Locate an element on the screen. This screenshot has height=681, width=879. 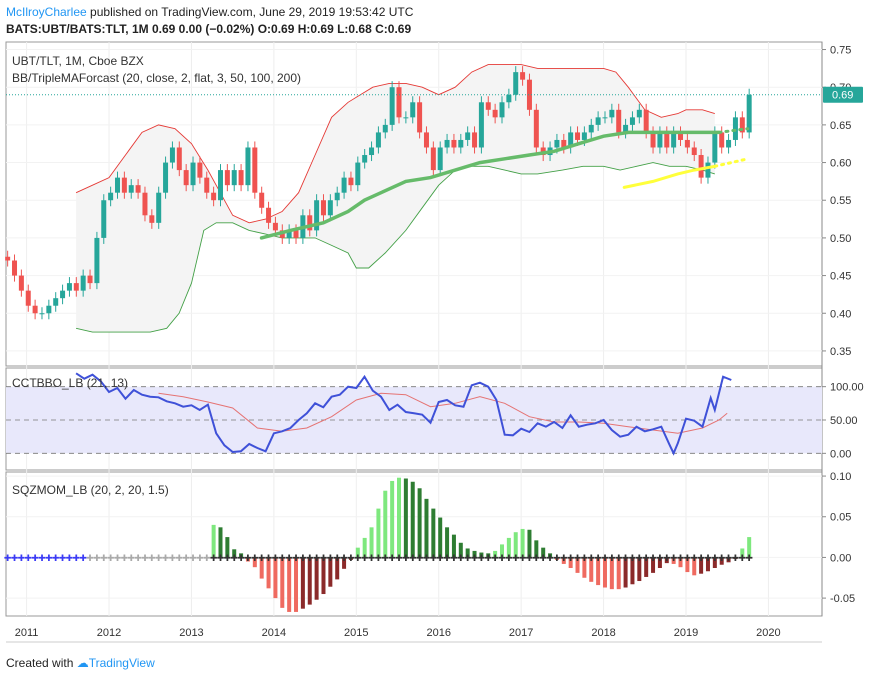
y-tick-label: 0.35 is located at coordinates (840, 352).